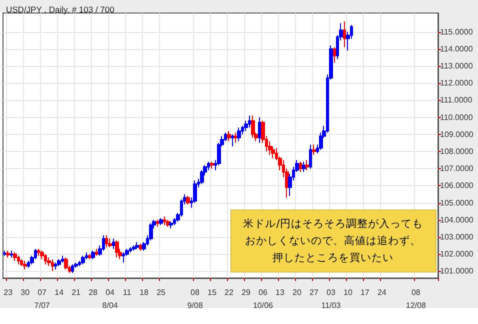  I want to click on x-tick-label: 15, so click(212, 292).